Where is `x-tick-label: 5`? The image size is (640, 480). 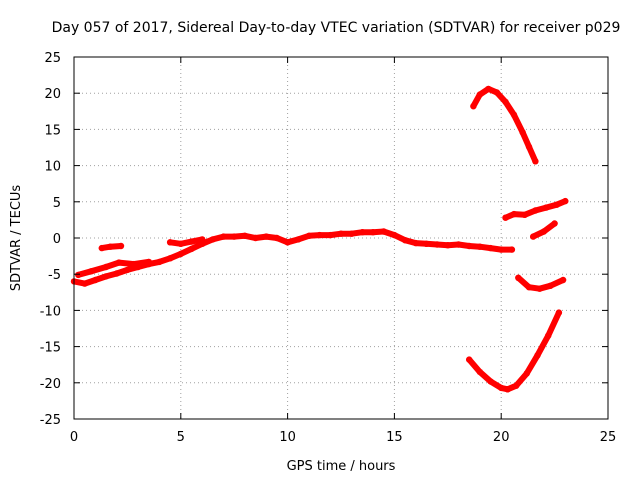
x-tick-label: 5 is located at coordinates (181, 437).